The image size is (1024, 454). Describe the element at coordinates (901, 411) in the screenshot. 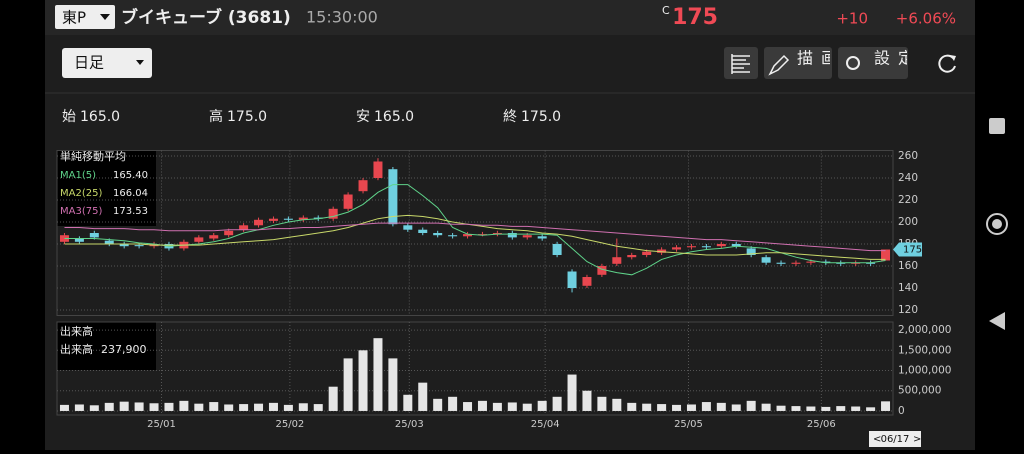

I see `y-tick-label: 0` at that location.